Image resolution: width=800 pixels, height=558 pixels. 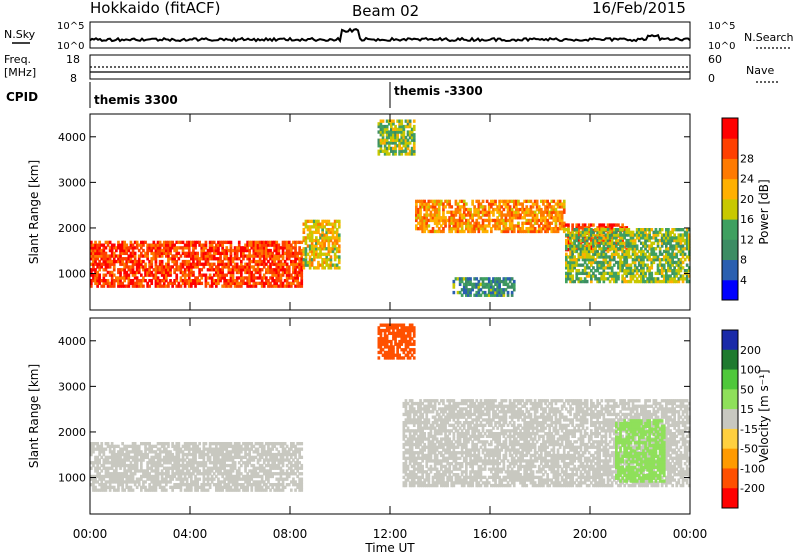 What do you see at coordinates (20, 72) in the screenshot?
I see `freq-label-2: [MHz]` at bounding box center [20, 72].